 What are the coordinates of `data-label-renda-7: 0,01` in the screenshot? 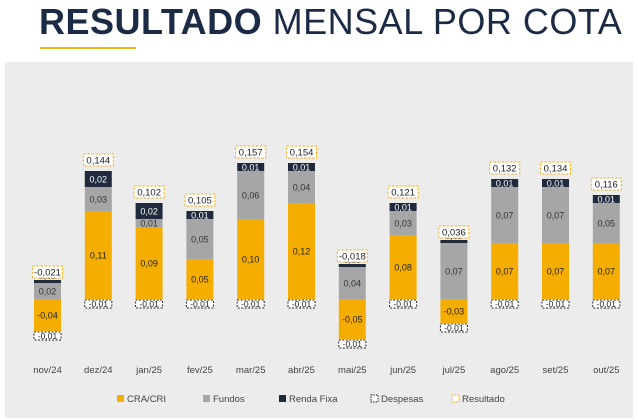 It's located at (403, 208).